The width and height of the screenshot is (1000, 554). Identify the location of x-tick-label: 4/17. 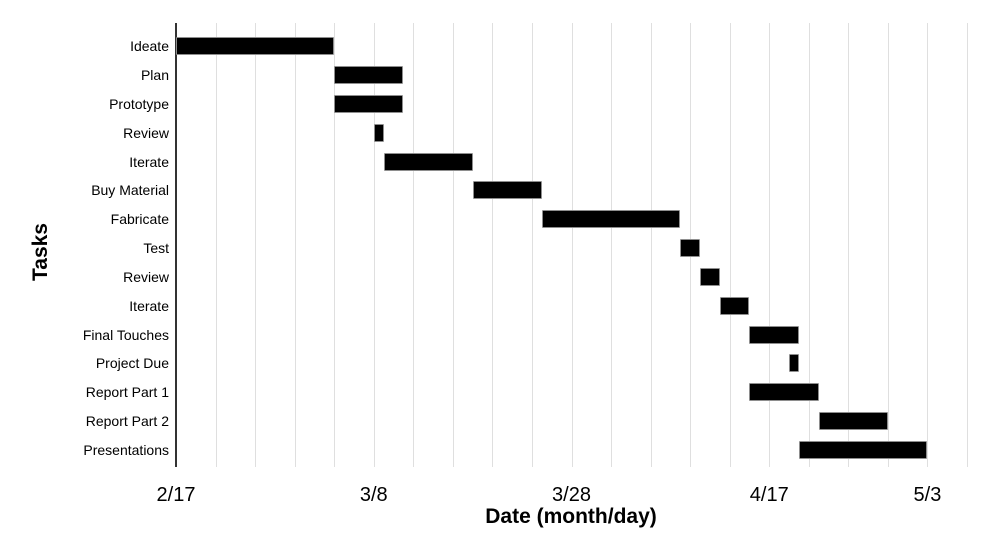
(769, 495).